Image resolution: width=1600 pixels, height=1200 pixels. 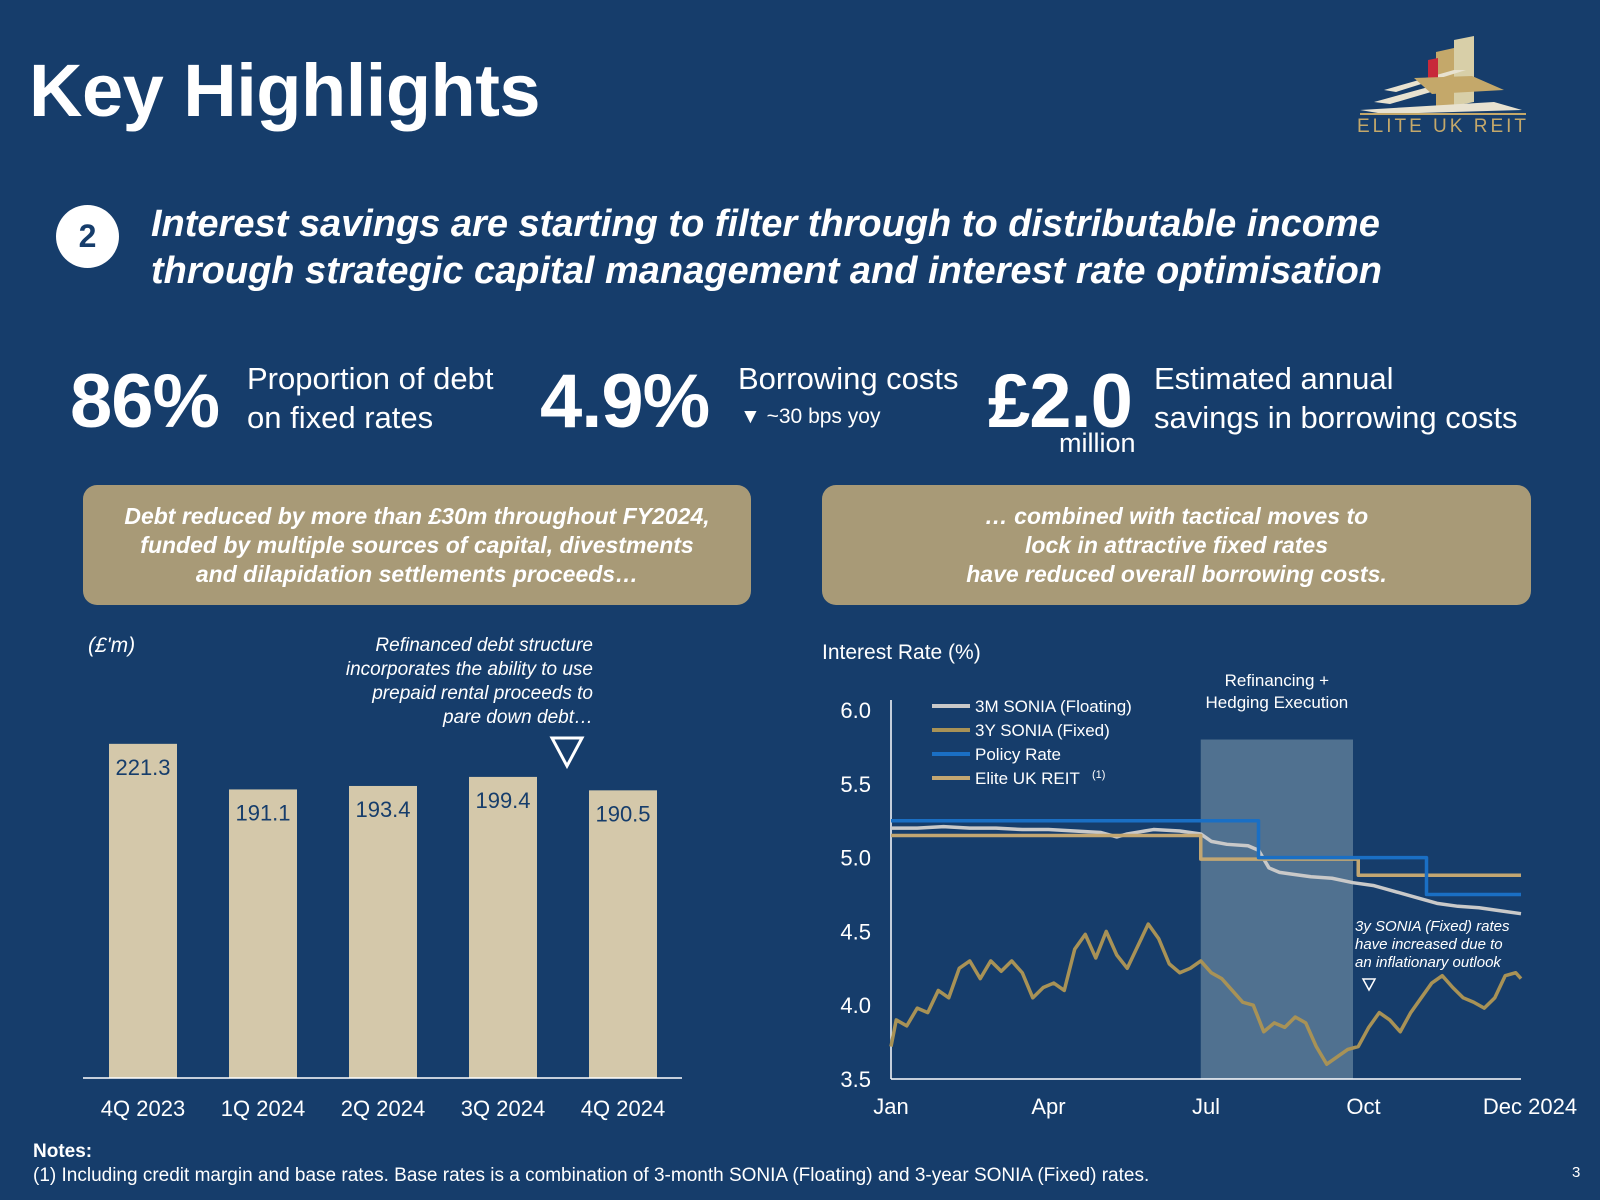 What do you see at coordinates (1053, 706) in the screenshot?
I see `legend-label: 3M SONIA (Floating)` at bounding box center [1053, 706].